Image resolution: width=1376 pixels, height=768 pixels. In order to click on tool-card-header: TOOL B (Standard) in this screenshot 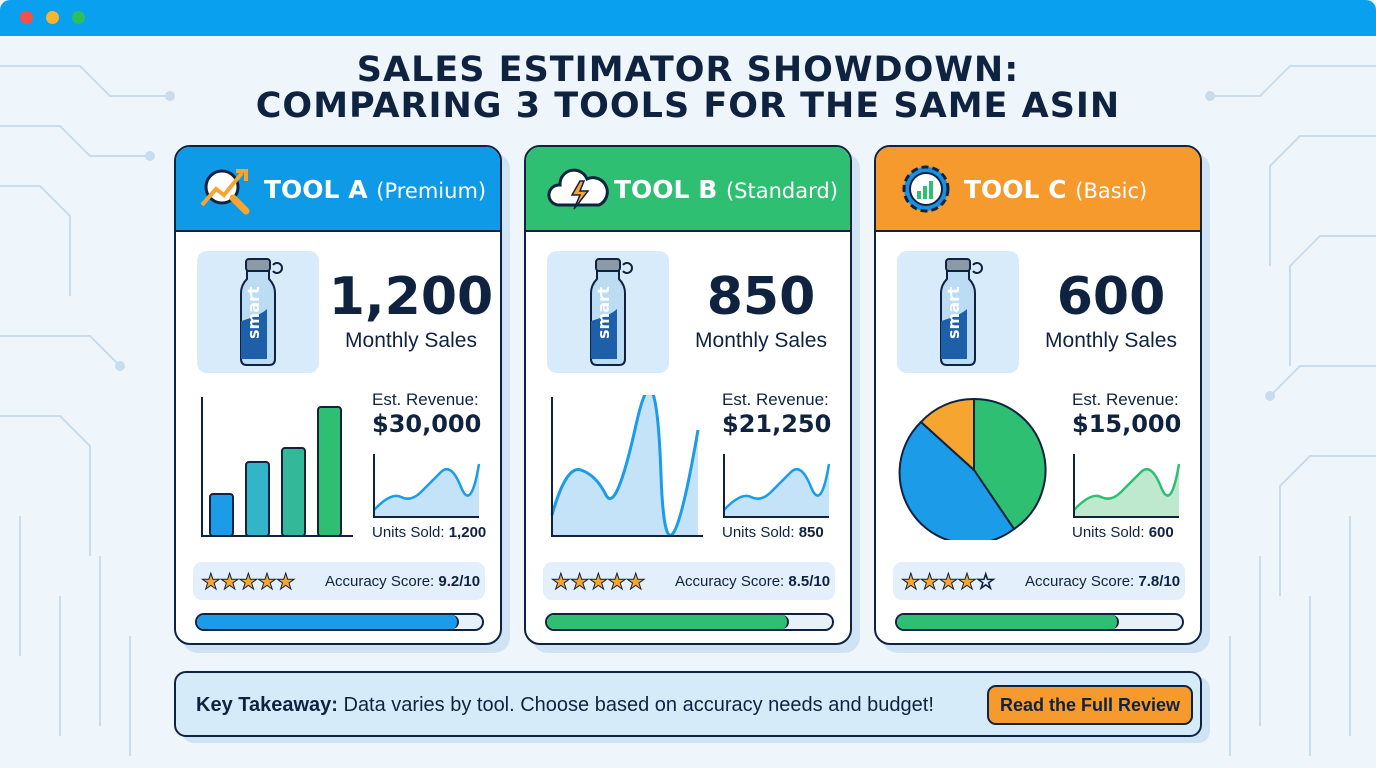, I will do `click(688, 189)`.